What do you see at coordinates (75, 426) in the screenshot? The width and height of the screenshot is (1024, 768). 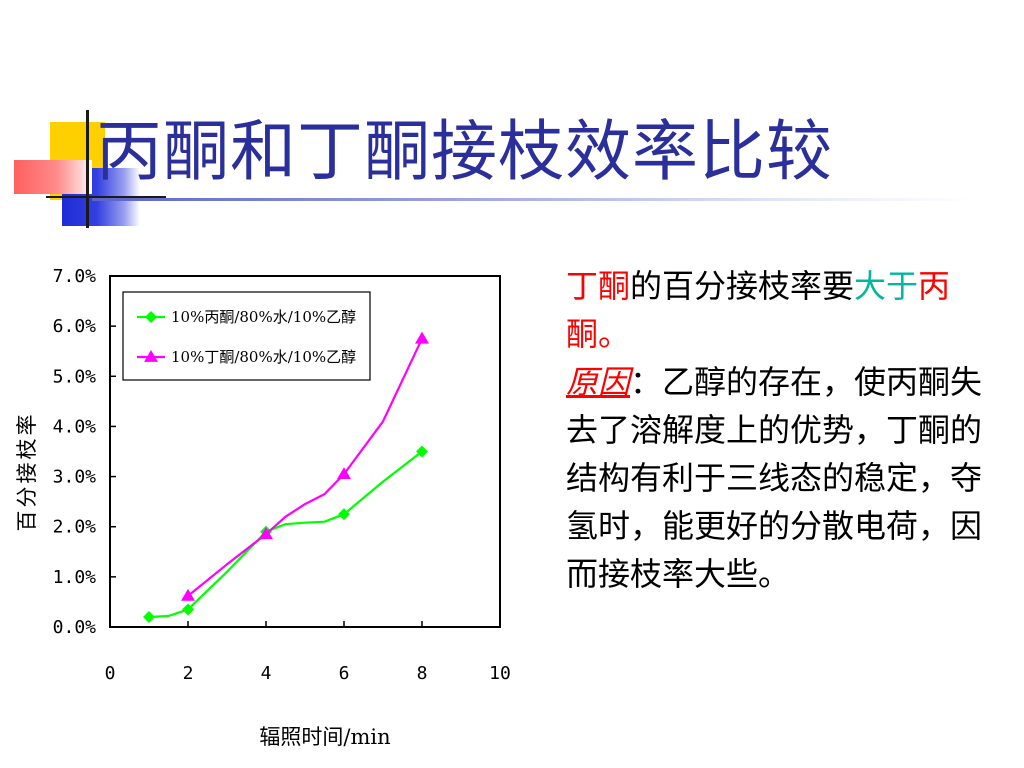 I see `y-tick-label: 4.0%` at bounding box center [75, 426].